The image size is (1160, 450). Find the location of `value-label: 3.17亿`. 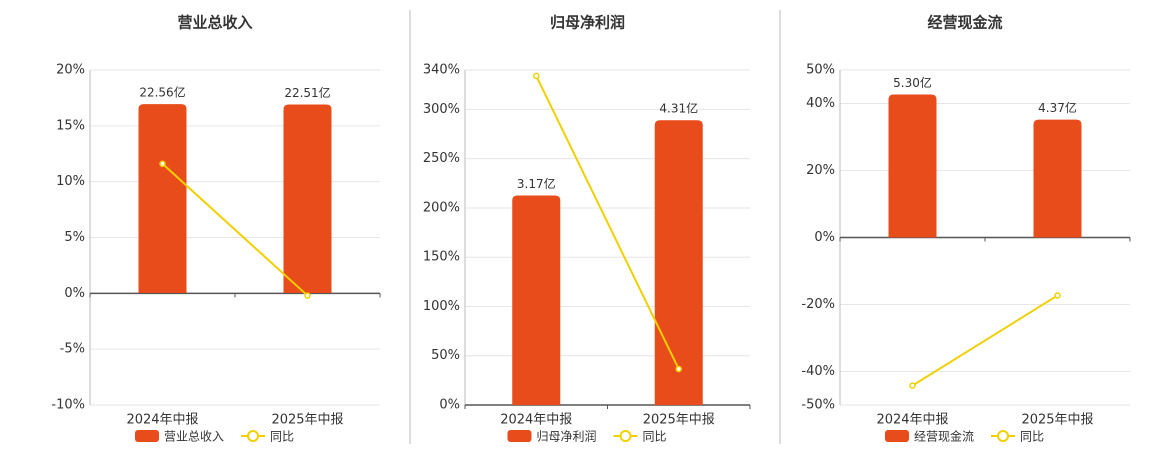

value-label: 3.17亿 is located at coordinates (536, 183).